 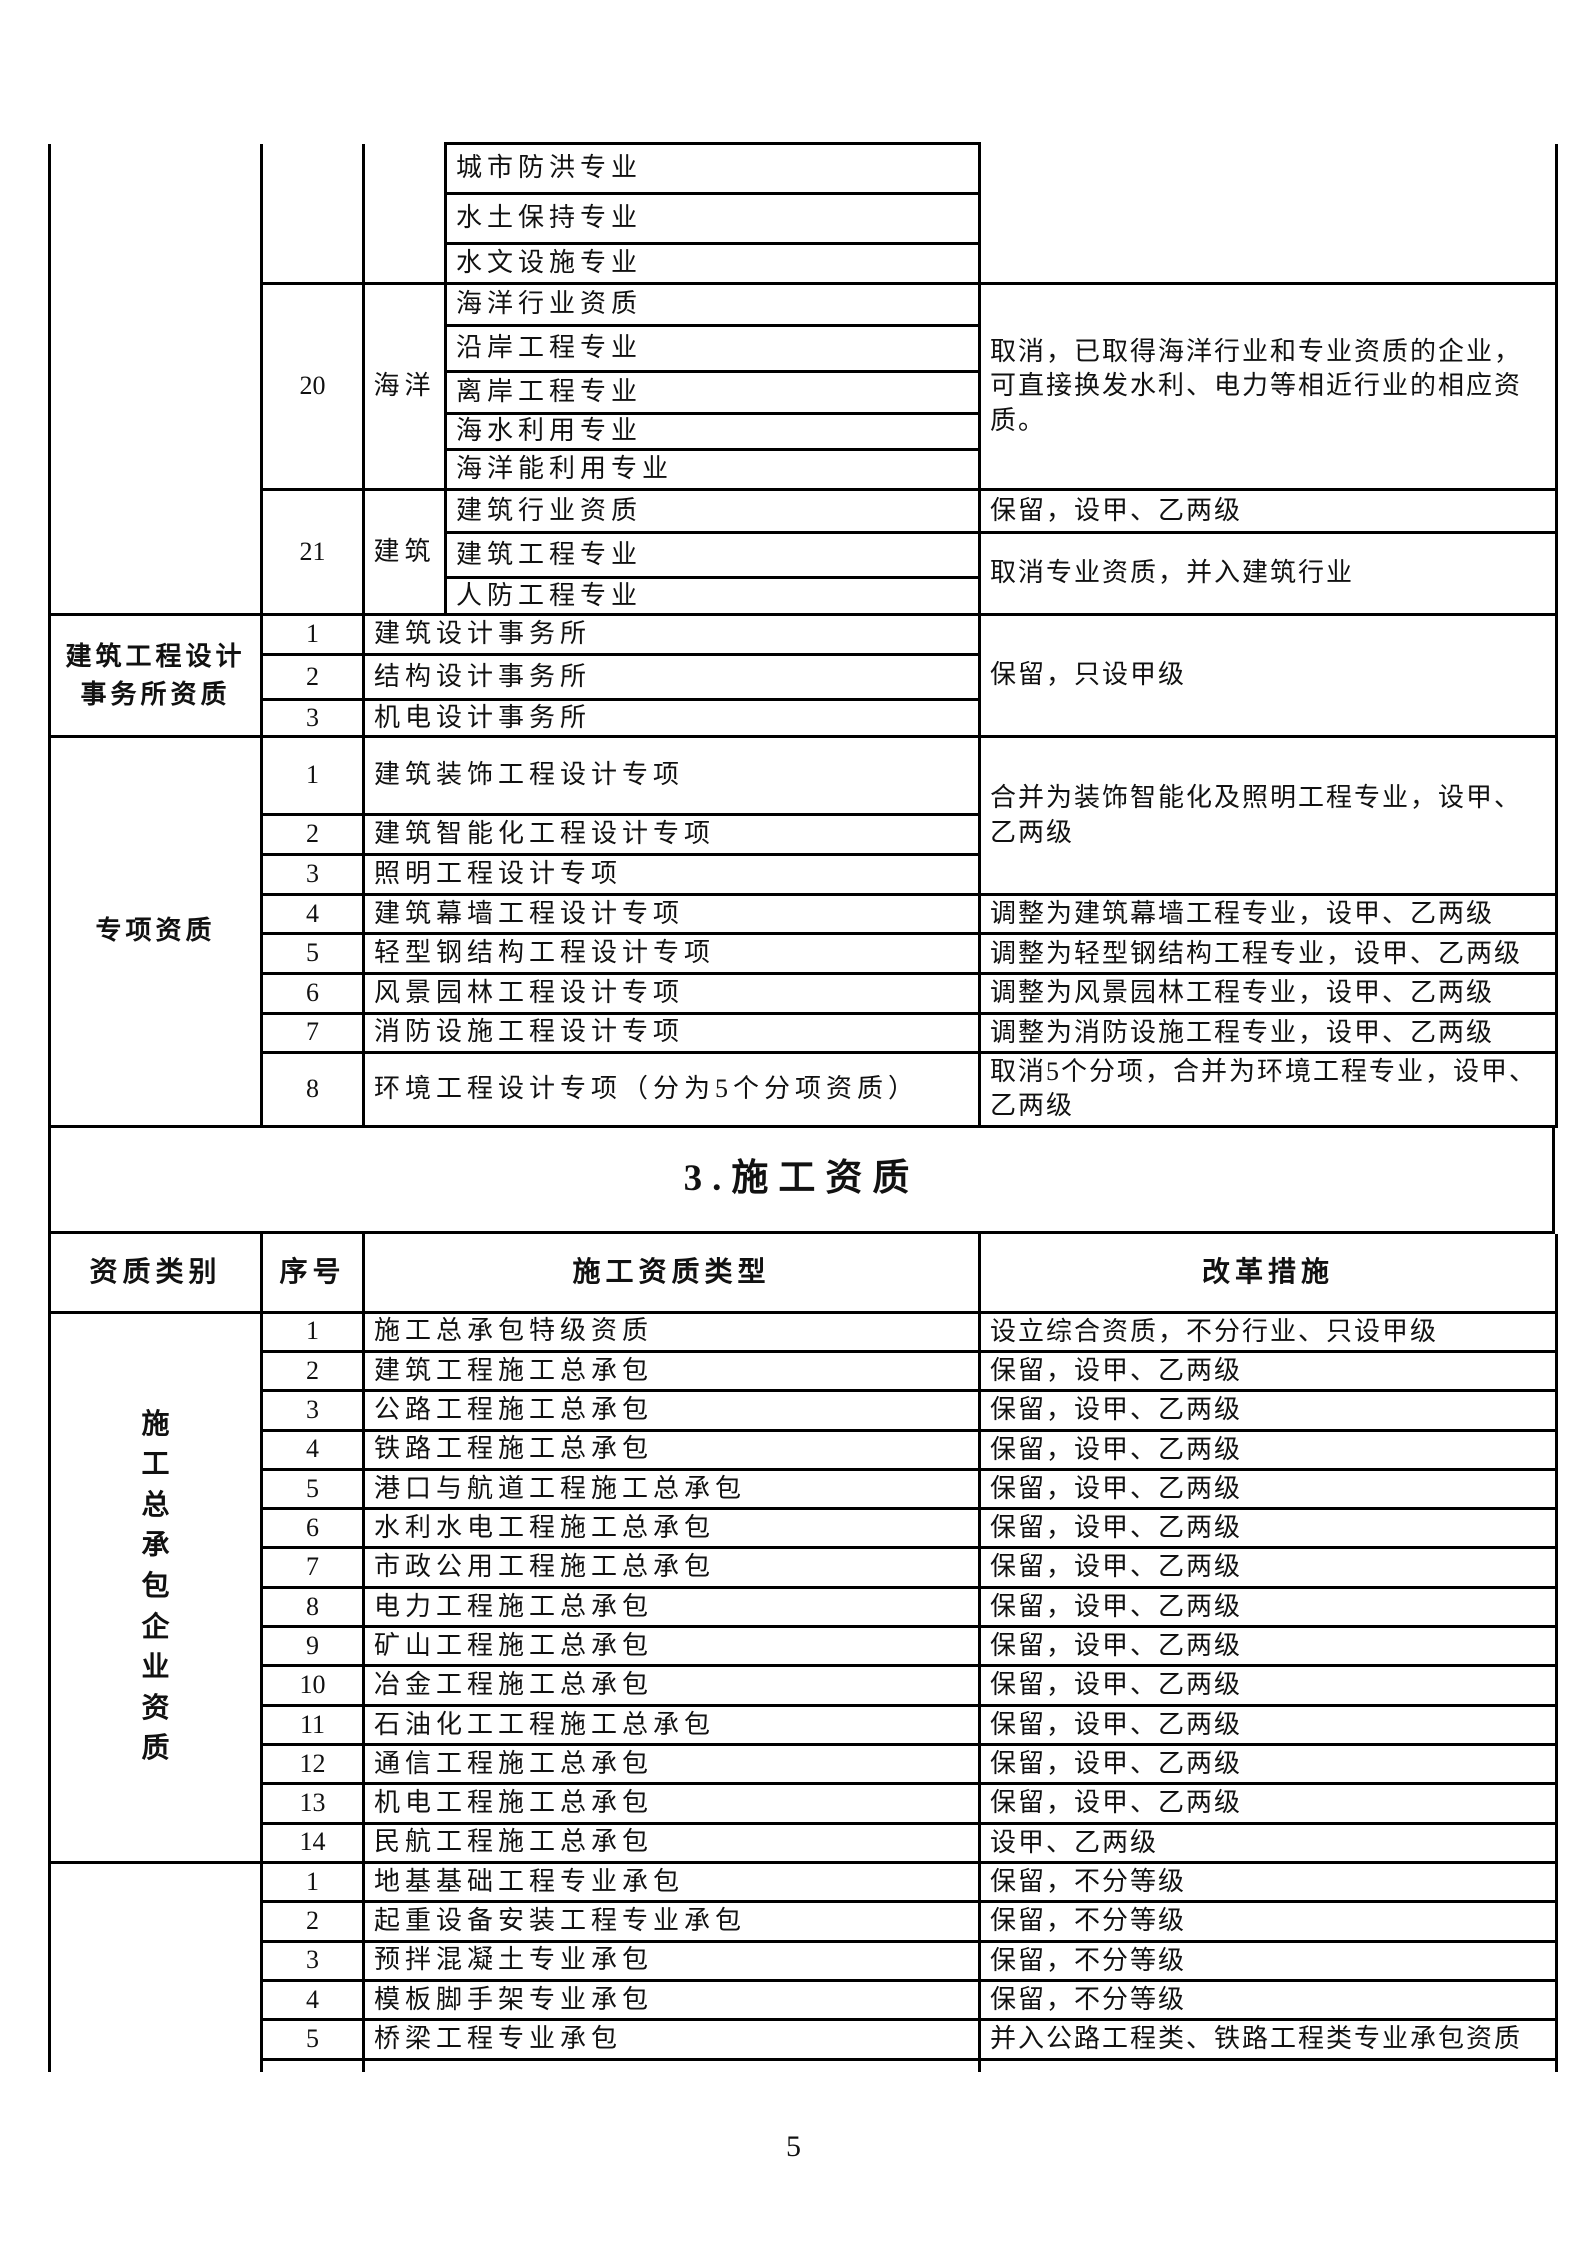 What do you see at coordinates (671, 1032) in the screenshot?
I see `qualification-type-cell: 消防设施工程设计专项` at bounding box center [671, 1032].